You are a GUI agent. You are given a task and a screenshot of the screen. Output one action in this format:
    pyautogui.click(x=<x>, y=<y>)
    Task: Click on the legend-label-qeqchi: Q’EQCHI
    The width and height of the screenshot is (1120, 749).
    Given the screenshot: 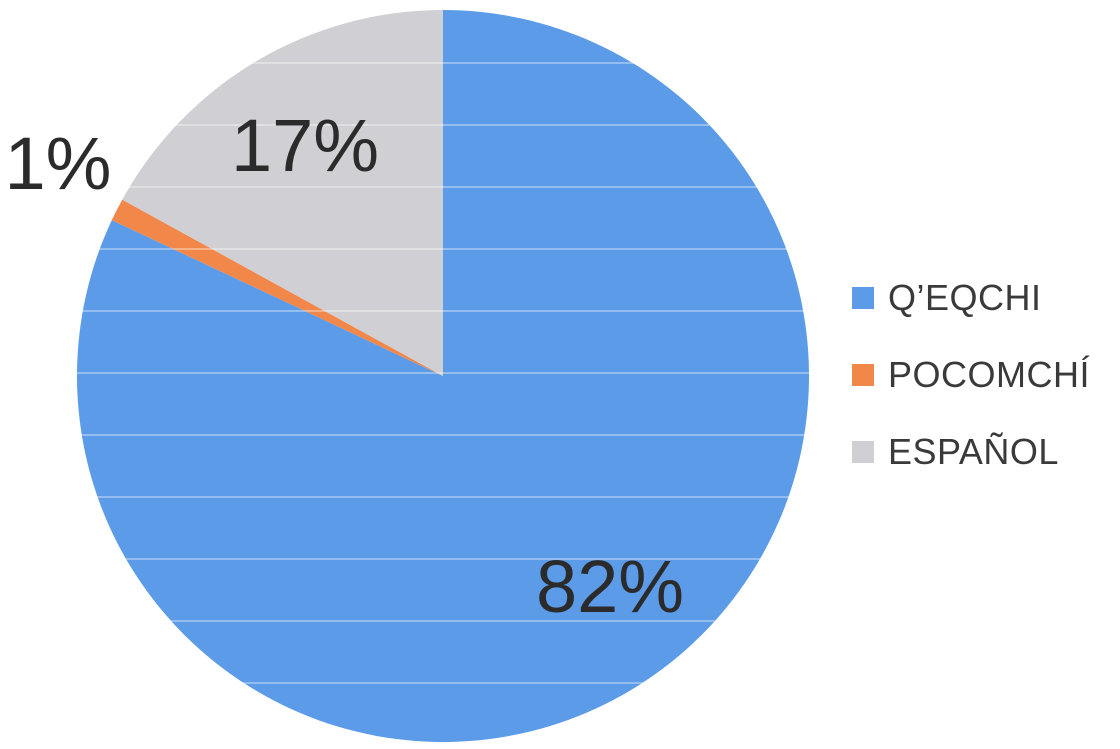 What is the action you would take?
    pyautogui.click(x=965, y=297)
    